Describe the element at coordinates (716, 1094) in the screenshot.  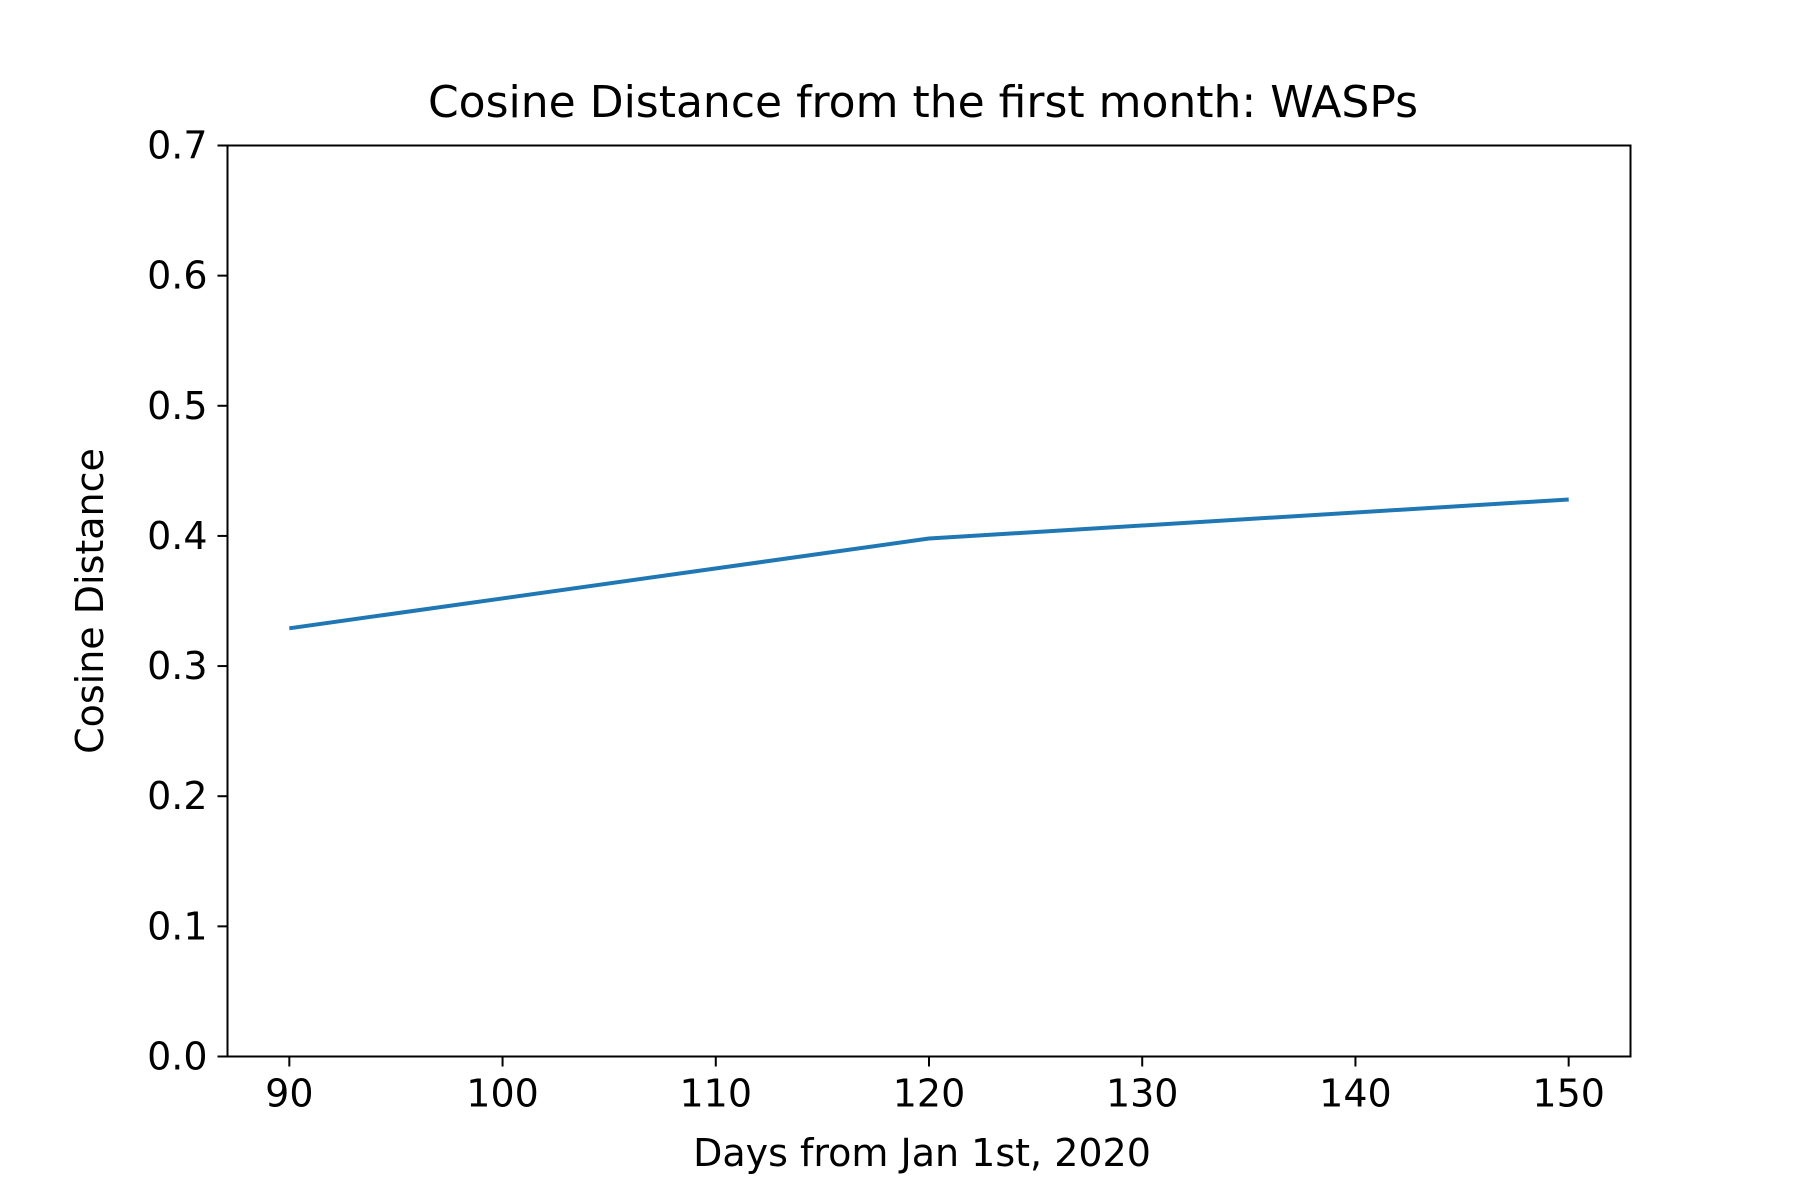
I see `x-tick-label: 110` at that location.